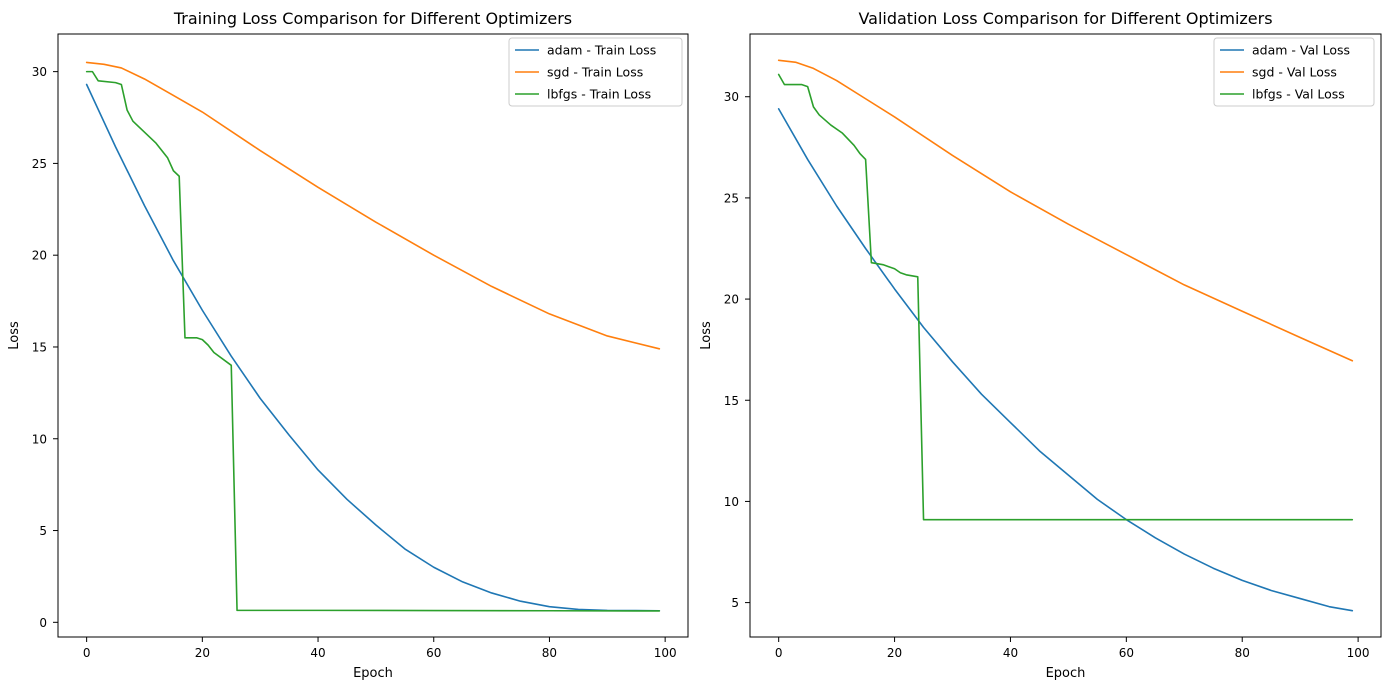 The height and width of the screenshot is (690, 1389). I want to click on legend-label: lbfgs - Val Loss, so click(1298, 94).